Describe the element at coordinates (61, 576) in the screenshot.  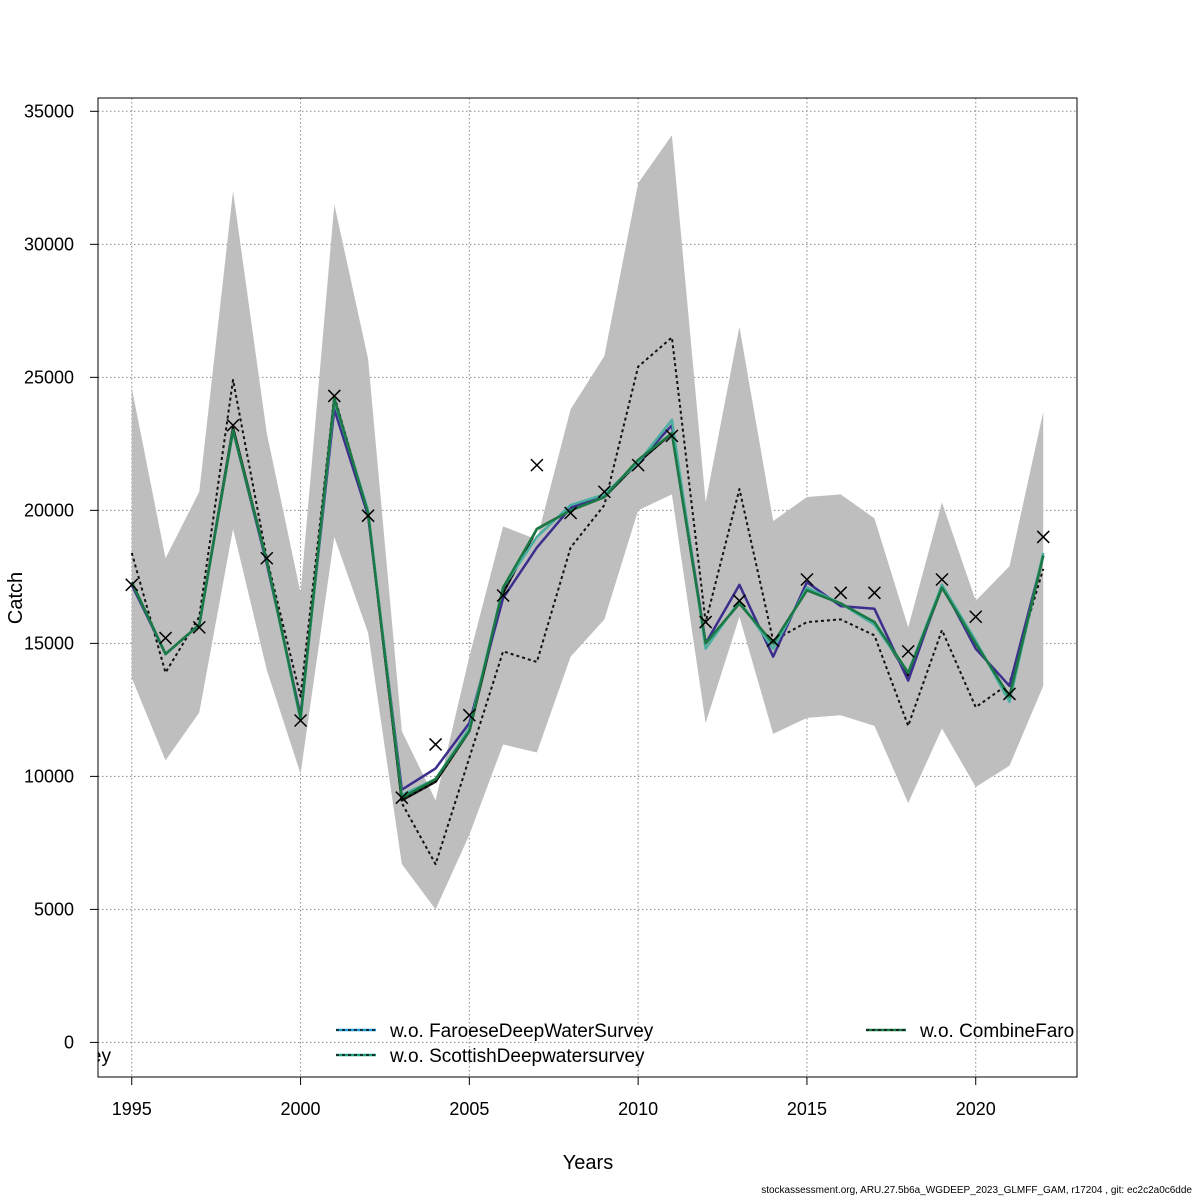
I see `y-axis: 0 5000 10000 15000 20000 25000 30000 35000` at that location.